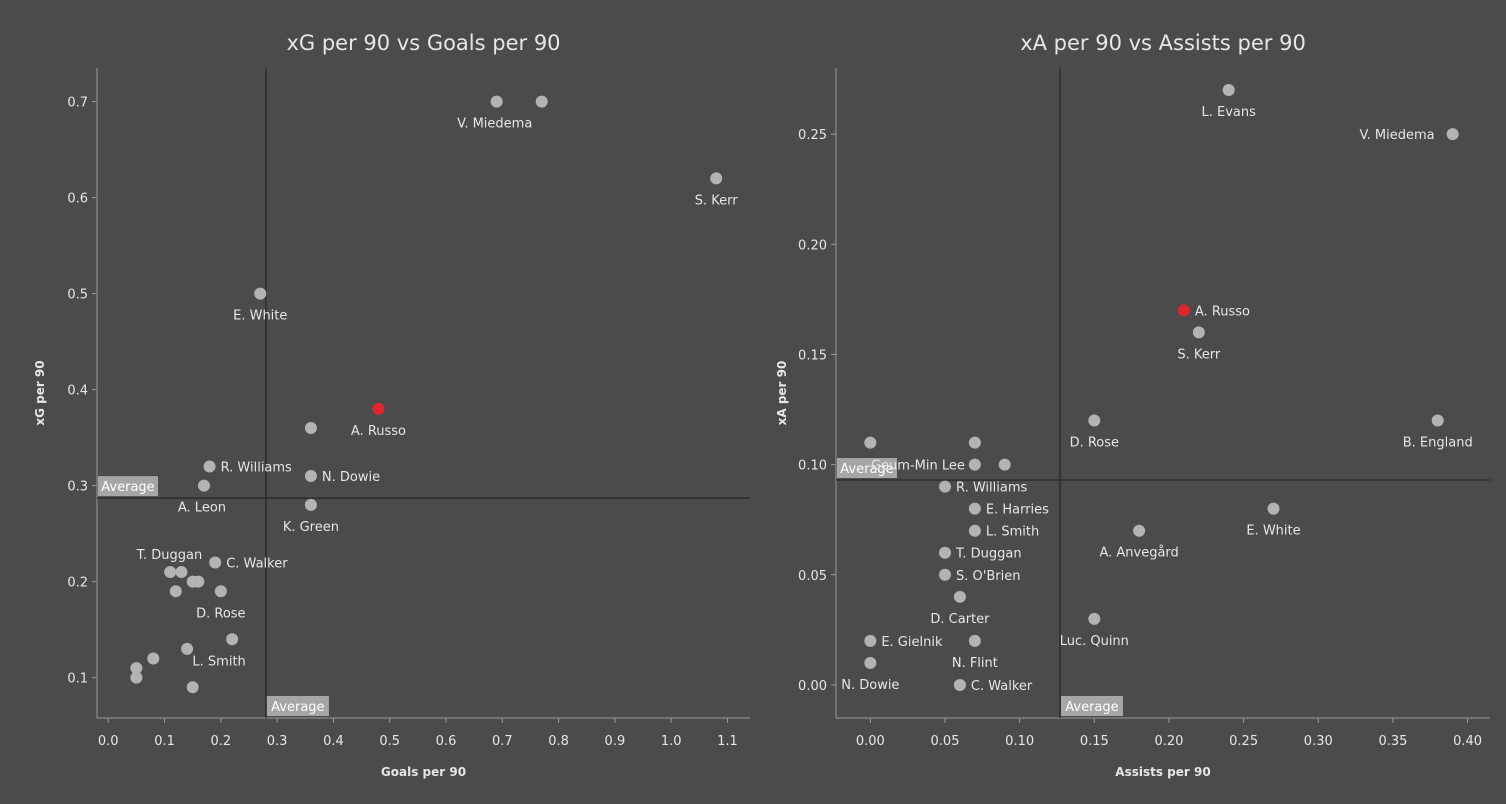  What do you see at coordinates (945, 741) in the screenshot?
I see `x-tick-label: 0.05` at bounding box center [945, 741].